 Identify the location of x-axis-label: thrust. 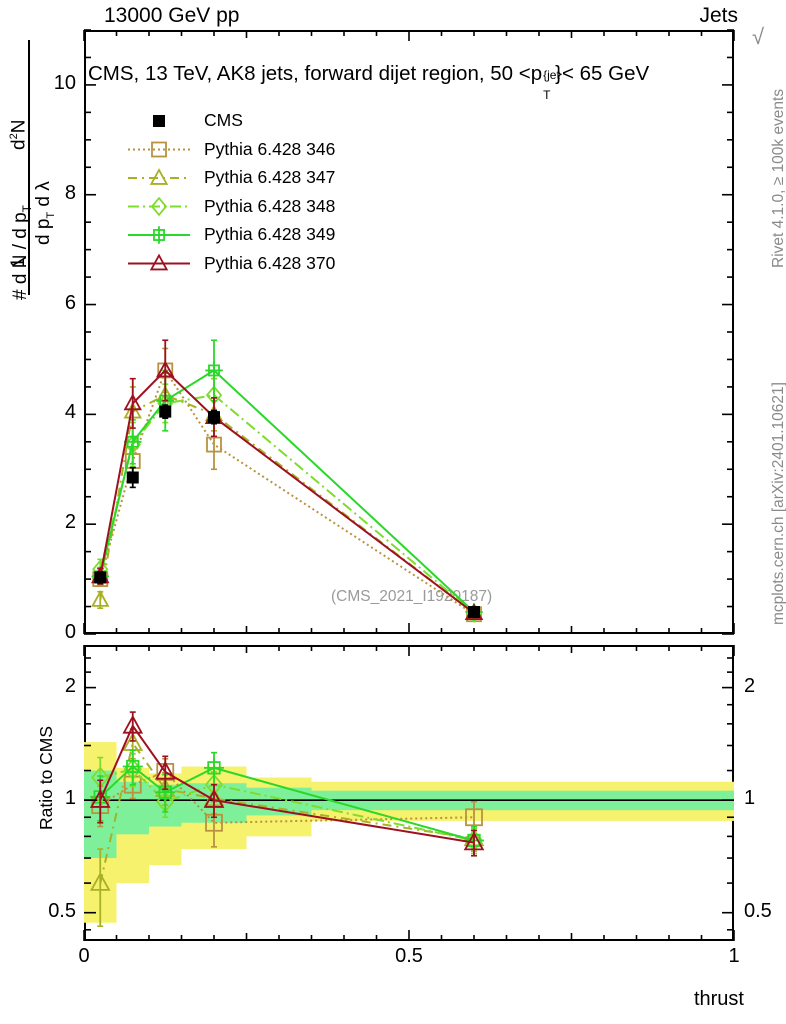
(718, 999).